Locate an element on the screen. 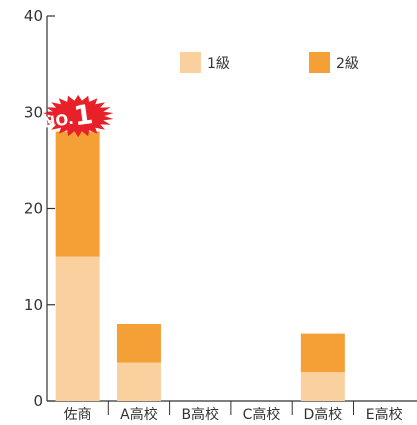 This screenshot has height=425, width=417. legend: 1級 2級 is located at coordinates (269, 62).